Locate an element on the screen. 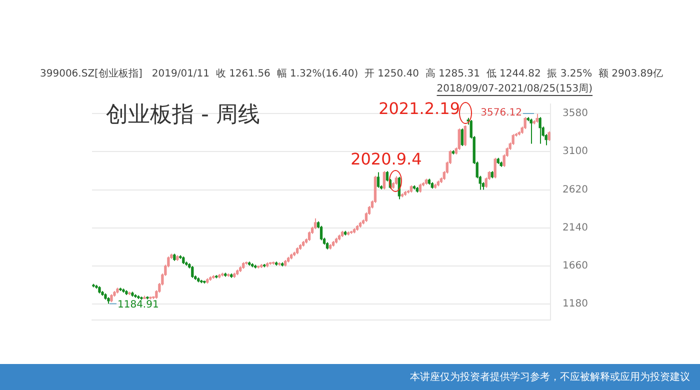  y-tick-label: 3100 is located at coordinates (575, 152).